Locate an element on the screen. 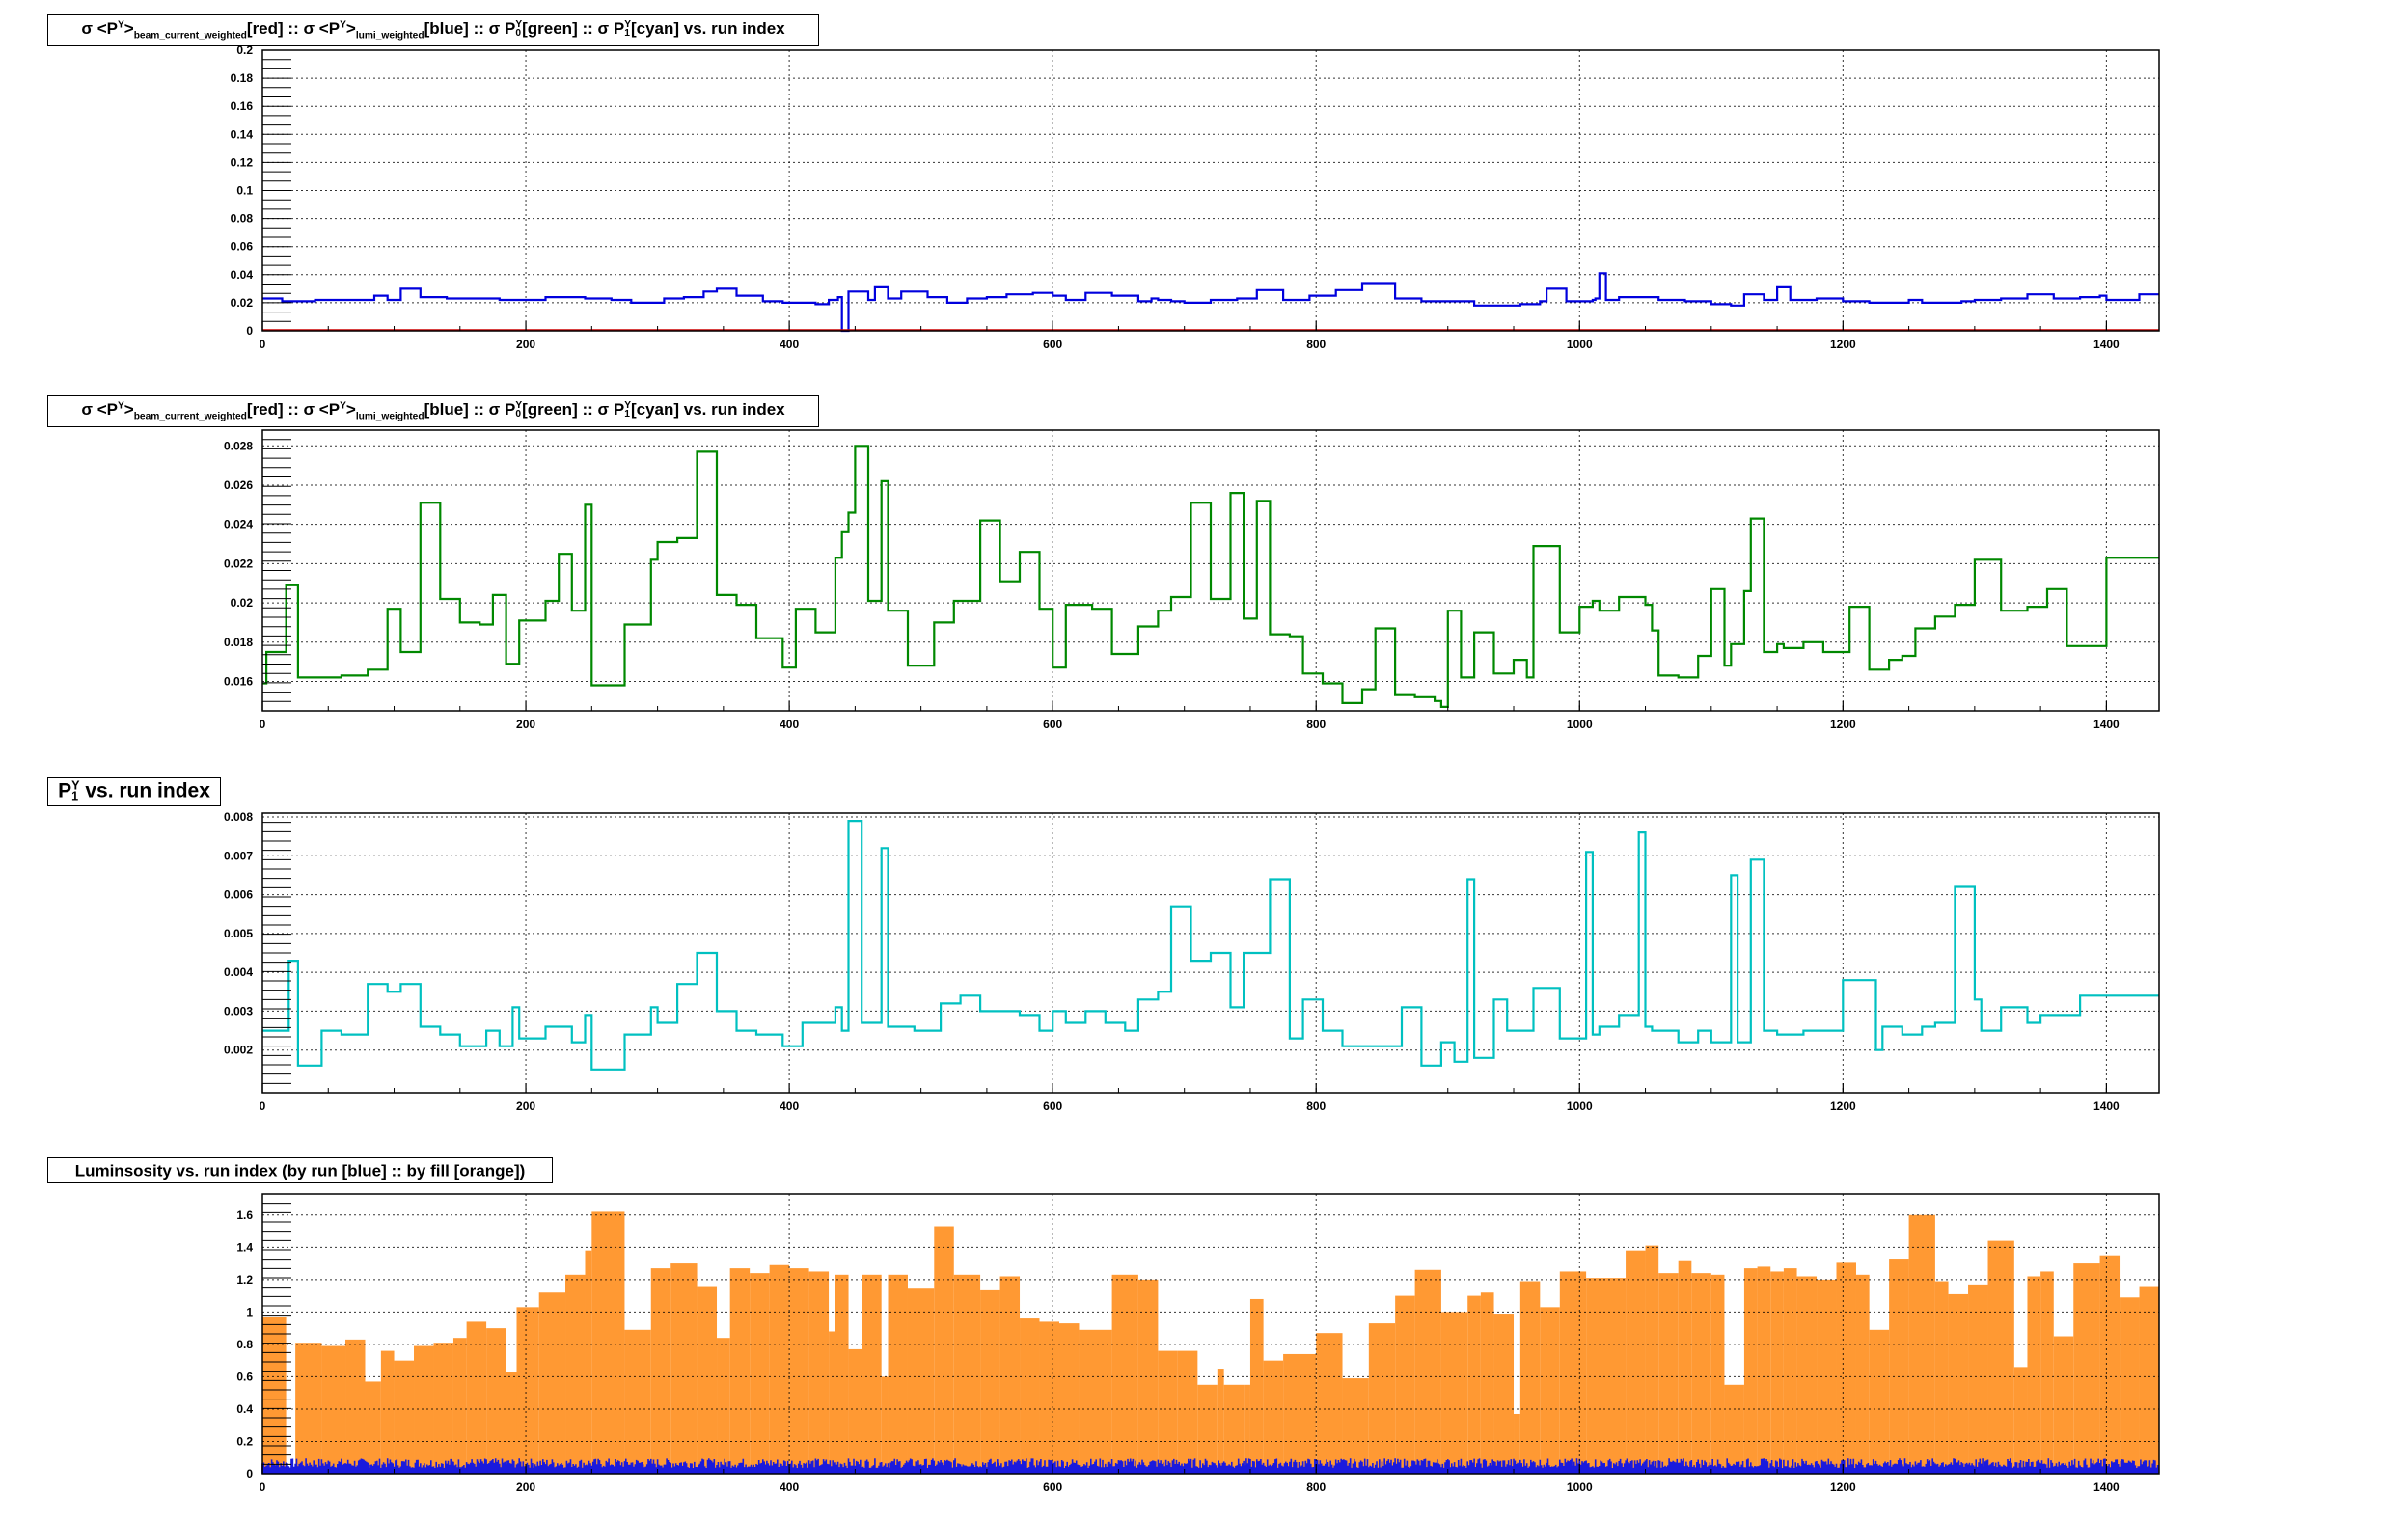 The height and width of the screenshot is (1521, 2408). y-tick-label: 0.022 is located at coordinates (238, 563).